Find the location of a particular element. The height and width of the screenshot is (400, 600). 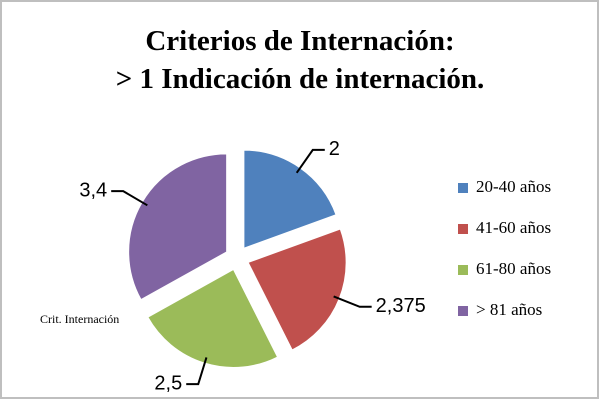

legend-label: 20-40 años is located at coordinates (513, 186).